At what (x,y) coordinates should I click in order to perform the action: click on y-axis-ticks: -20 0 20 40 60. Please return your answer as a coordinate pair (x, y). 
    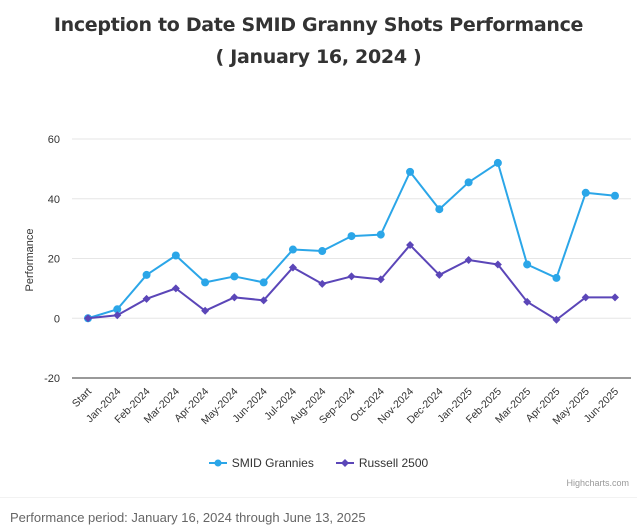
    Looking at the image, I should click on (52, 259).